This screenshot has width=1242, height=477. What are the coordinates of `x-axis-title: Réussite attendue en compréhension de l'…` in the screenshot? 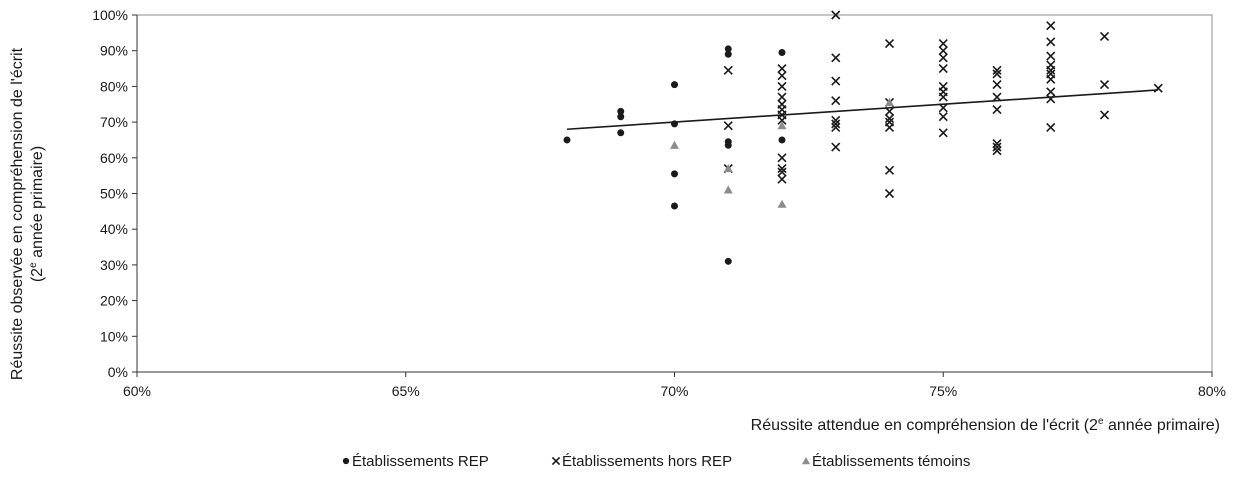 It's located at (985, 425).